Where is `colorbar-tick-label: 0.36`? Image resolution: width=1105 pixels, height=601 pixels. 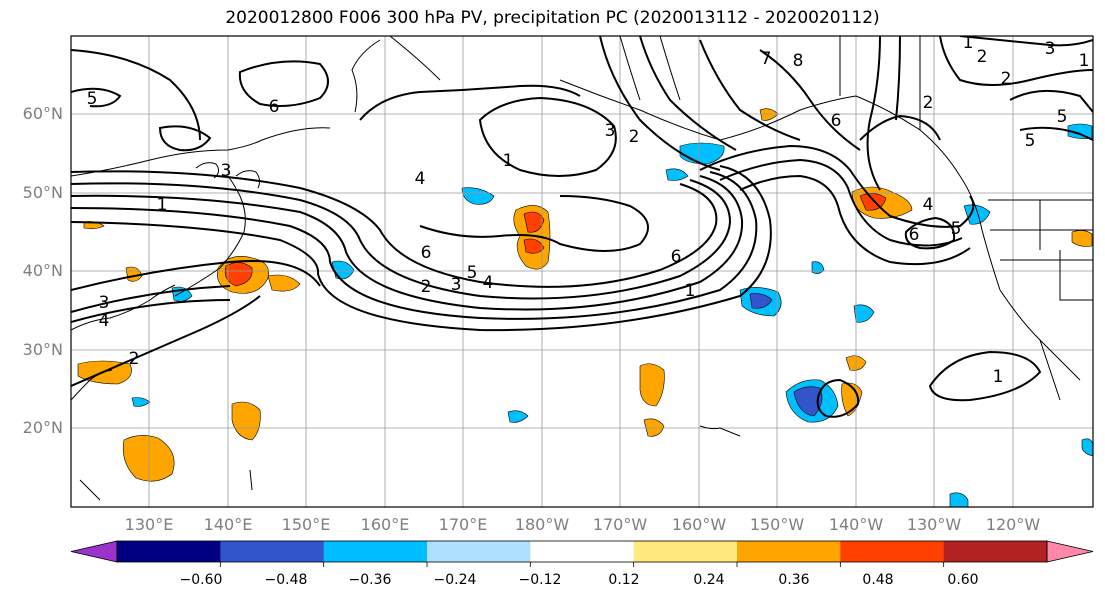 colorbar-tick-label: 0.36 is located at coordinates (794, 580).